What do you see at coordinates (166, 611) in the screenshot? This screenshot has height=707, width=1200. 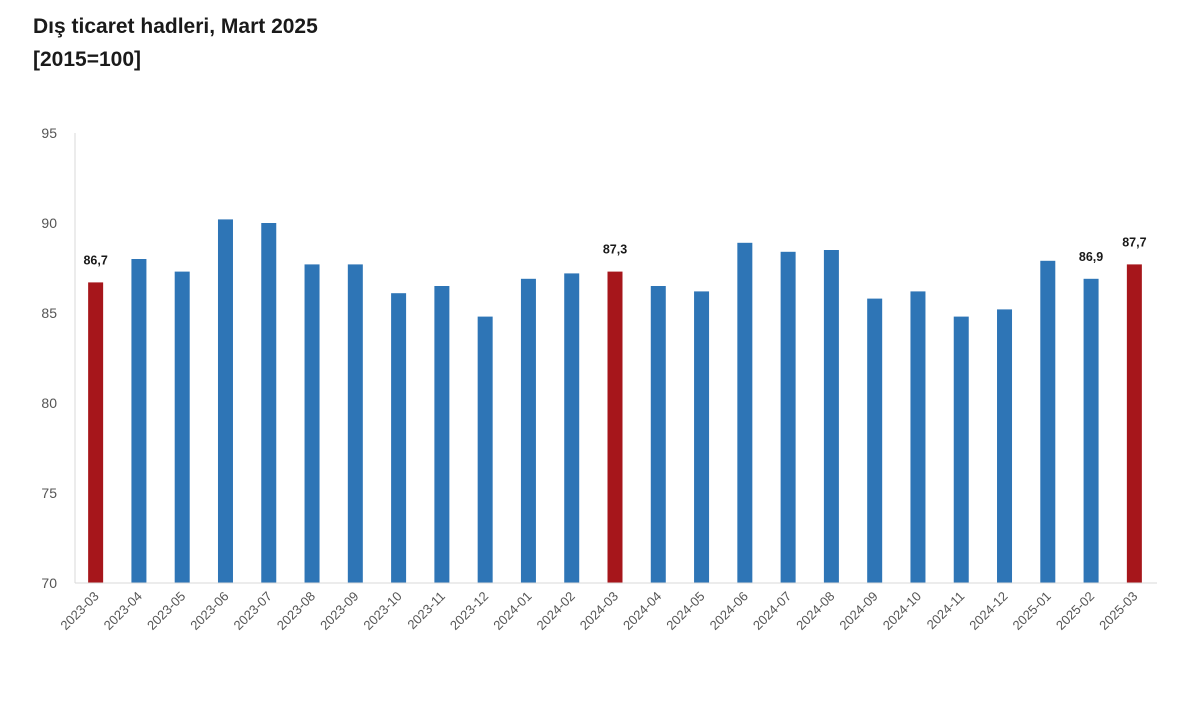 I see `x-tick-label: 2023-05` at bounding box center [166, 611].